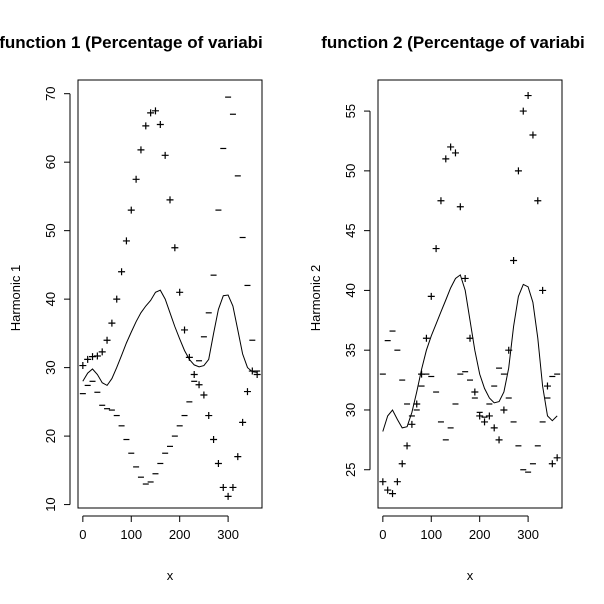 The width and height of the screenshot is (604, 604). I want to click on chart-2-y-tick-label: 30, so click(350, 410).